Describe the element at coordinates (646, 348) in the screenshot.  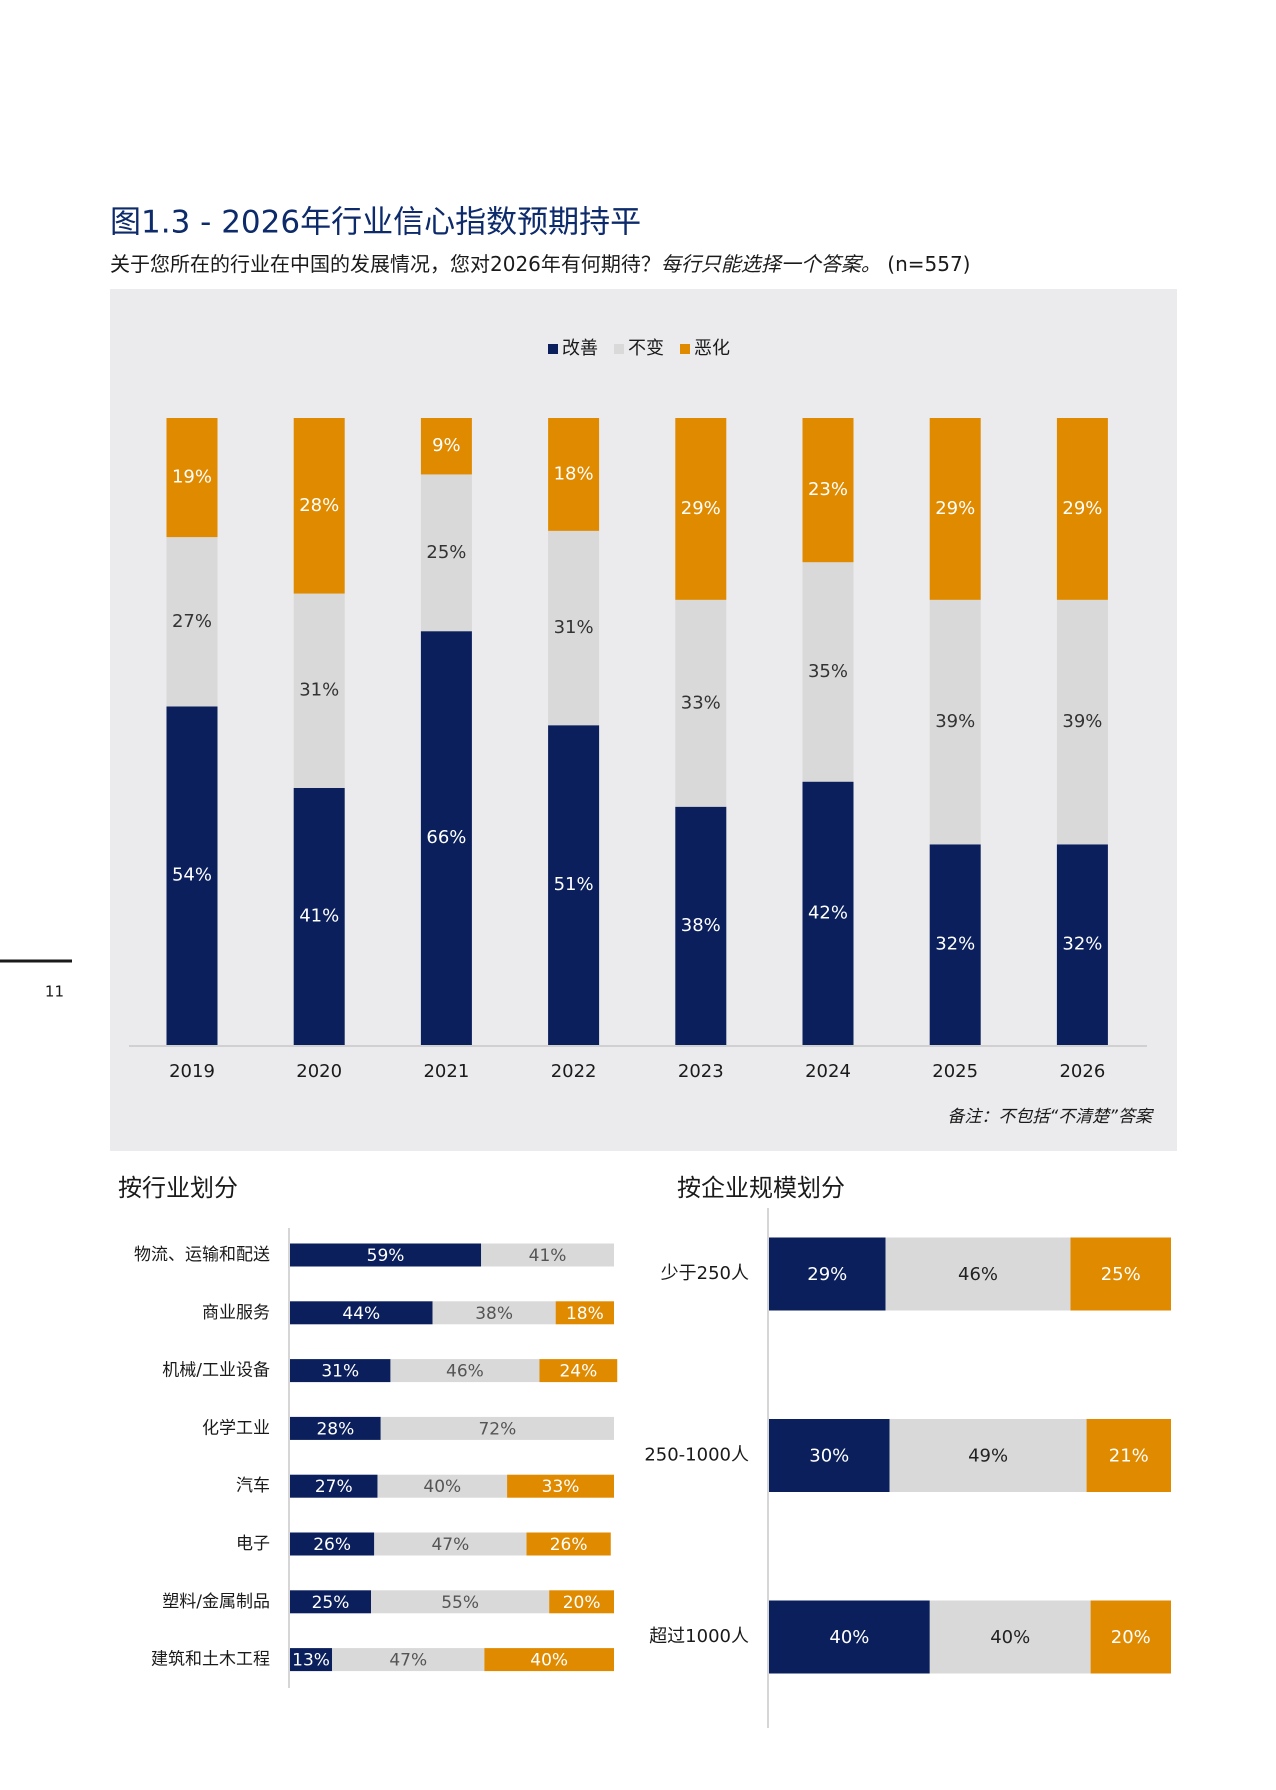
I see `legend-label: 不变` at that location.